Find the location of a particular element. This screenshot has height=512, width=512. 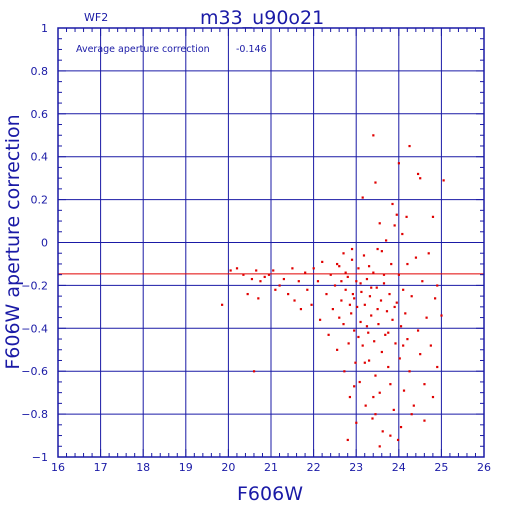

x-tick-labels: 16 17 18 19 20 21 22 23 24 25 26 is located at coordinates (271, 467).